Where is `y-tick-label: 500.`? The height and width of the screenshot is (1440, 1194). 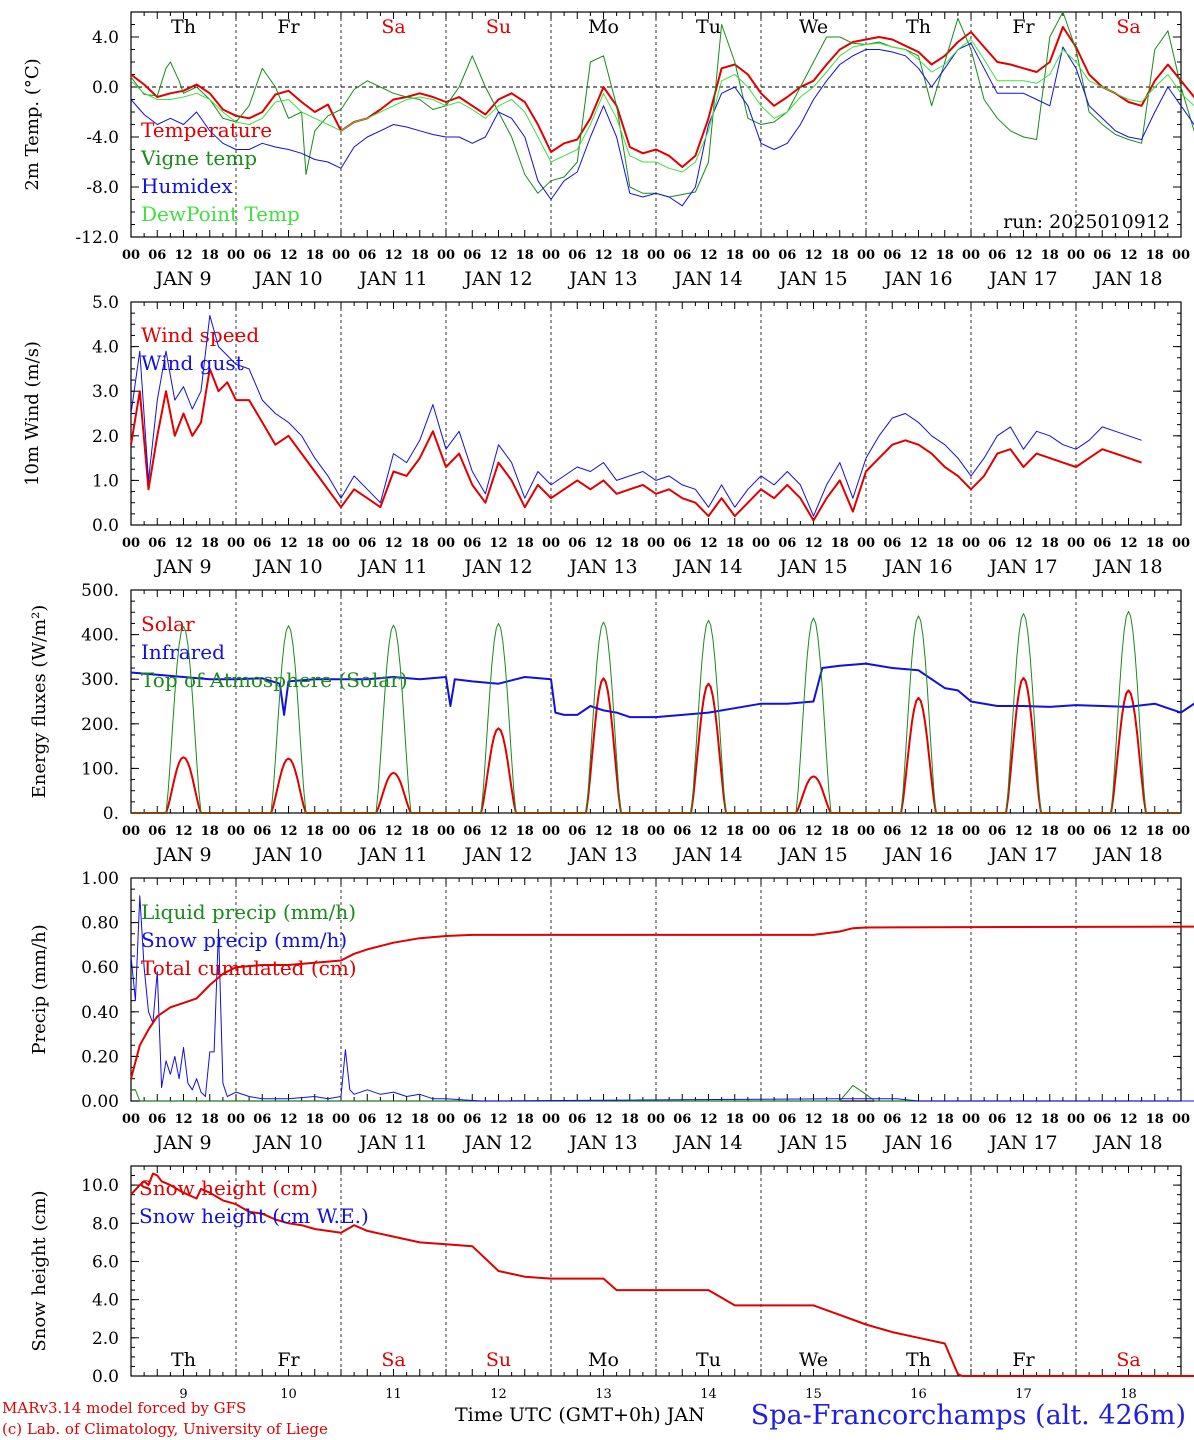
y-tick-label: 500. is located at coordinates (100, 591).